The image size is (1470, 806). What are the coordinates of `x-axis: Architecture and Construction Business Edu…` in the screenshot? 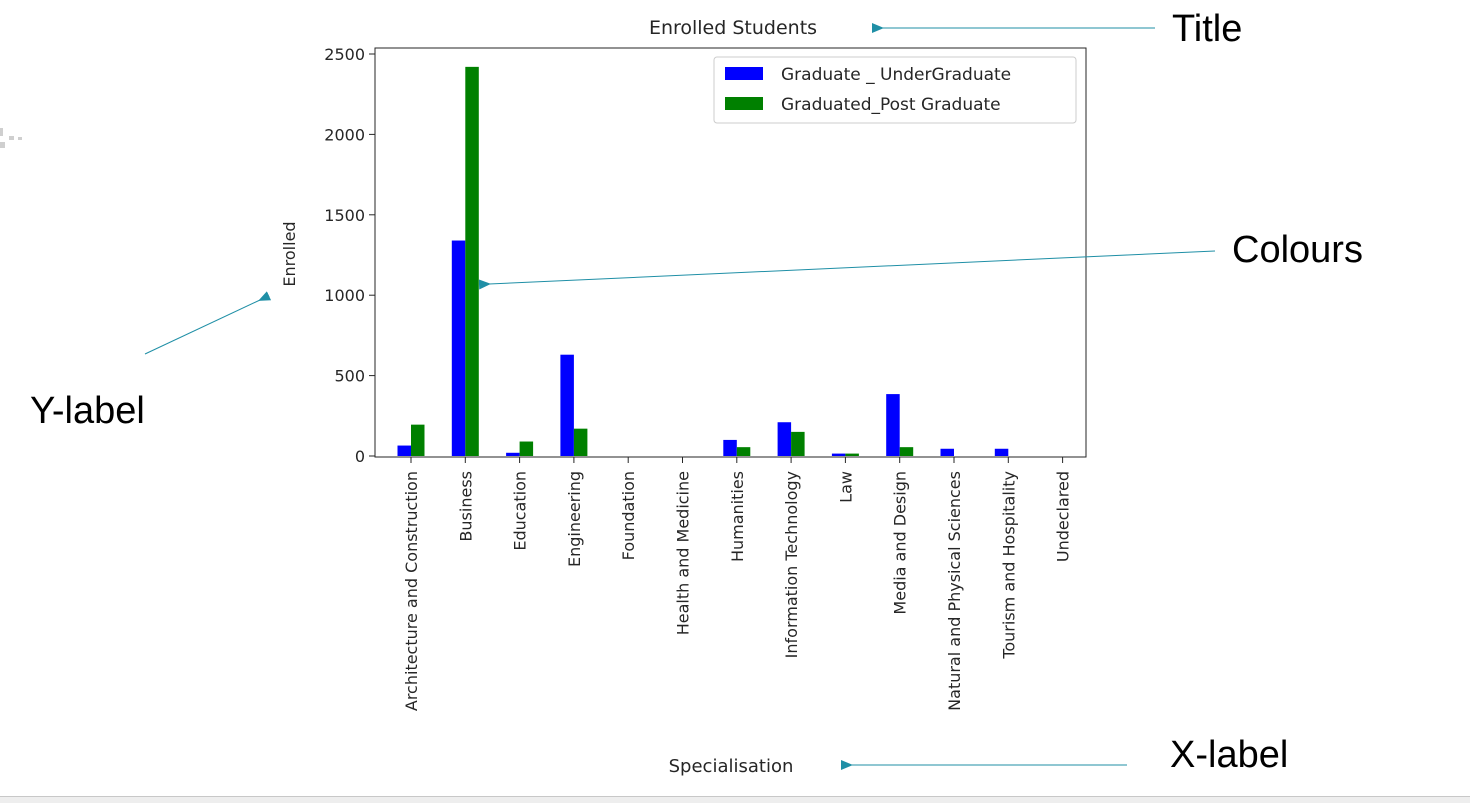 It's located at (737, 584).